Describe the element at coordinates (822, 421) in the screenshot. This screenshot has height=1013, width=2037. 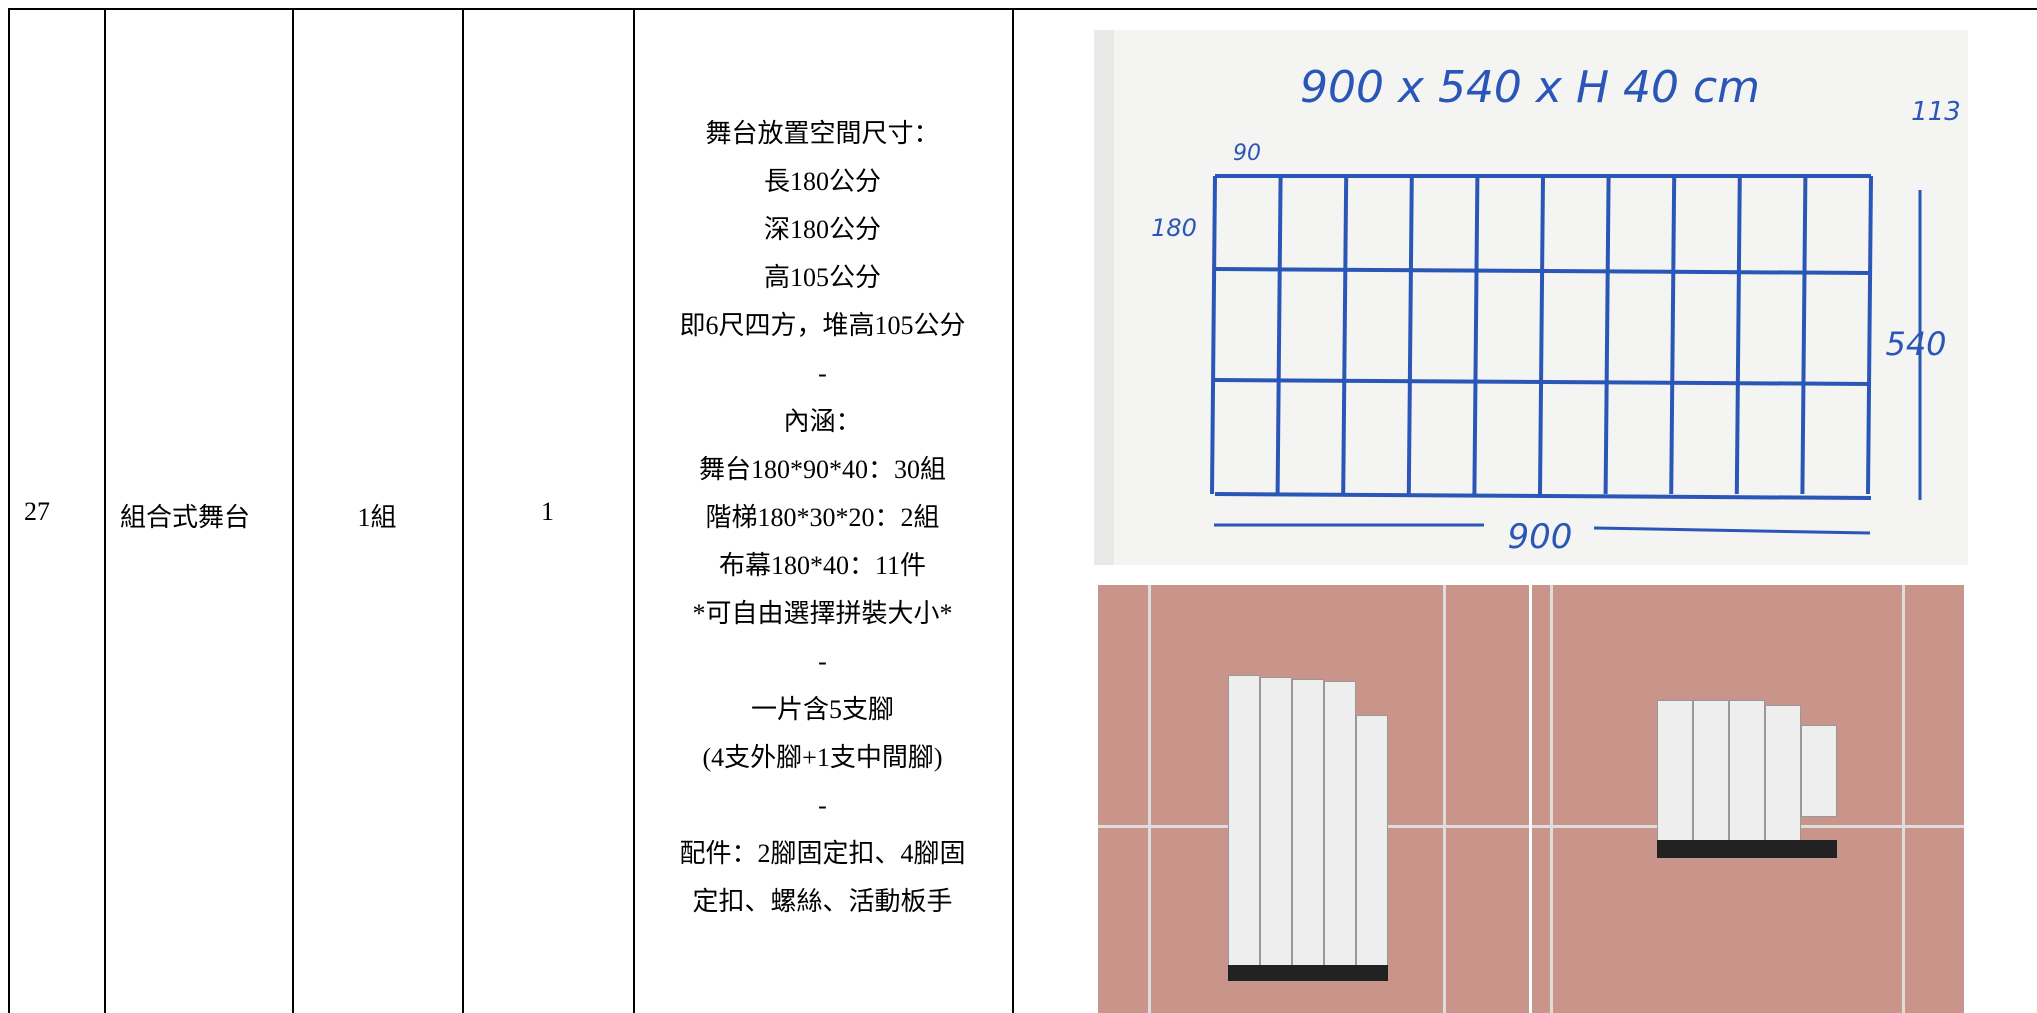
I see `description-line: 內涵：` at that location.